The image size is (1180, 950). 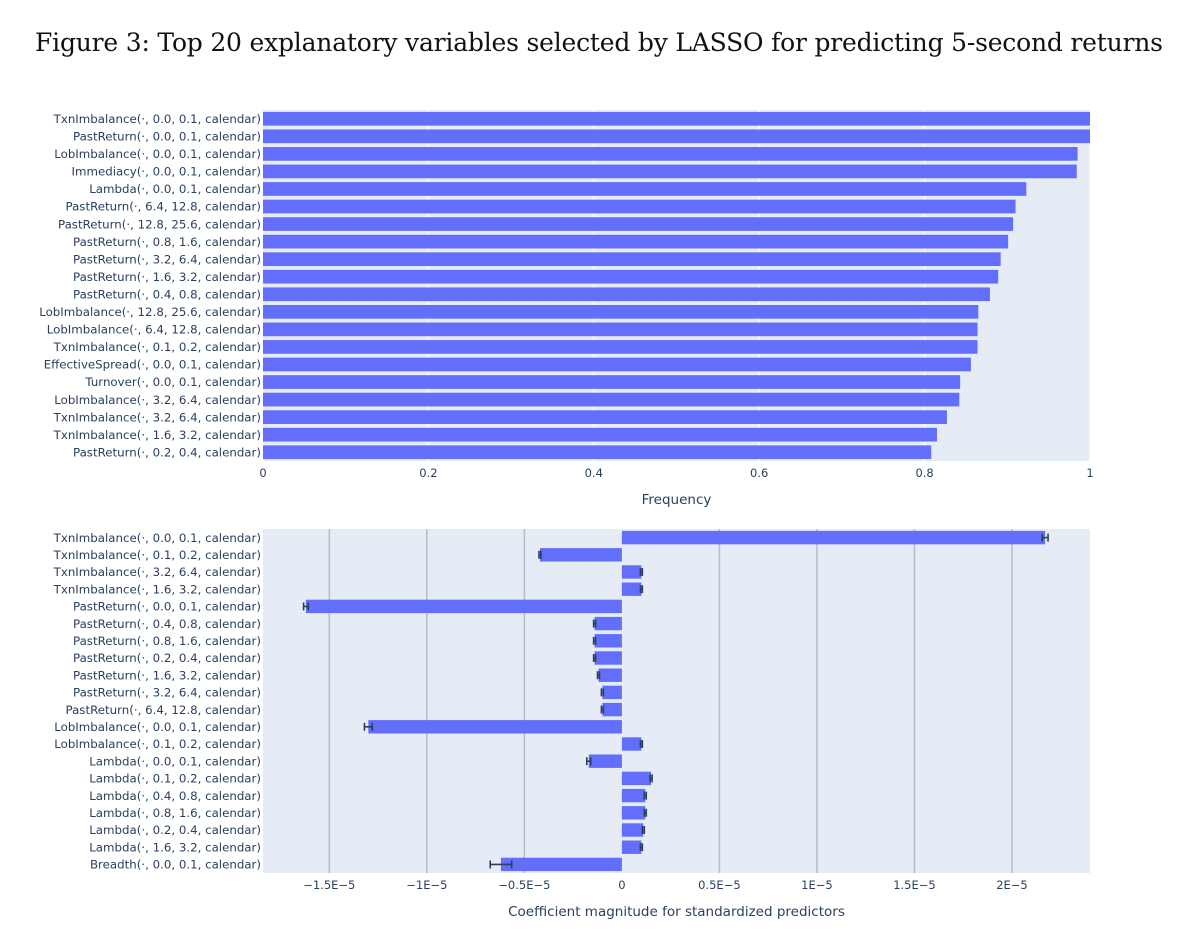 What do you see at coordinates (154, 330) in the screenshot?
I see `category-label: LobImbalance(·, 6.4, 12.8, calendar)` at bounding box center [154, 330].